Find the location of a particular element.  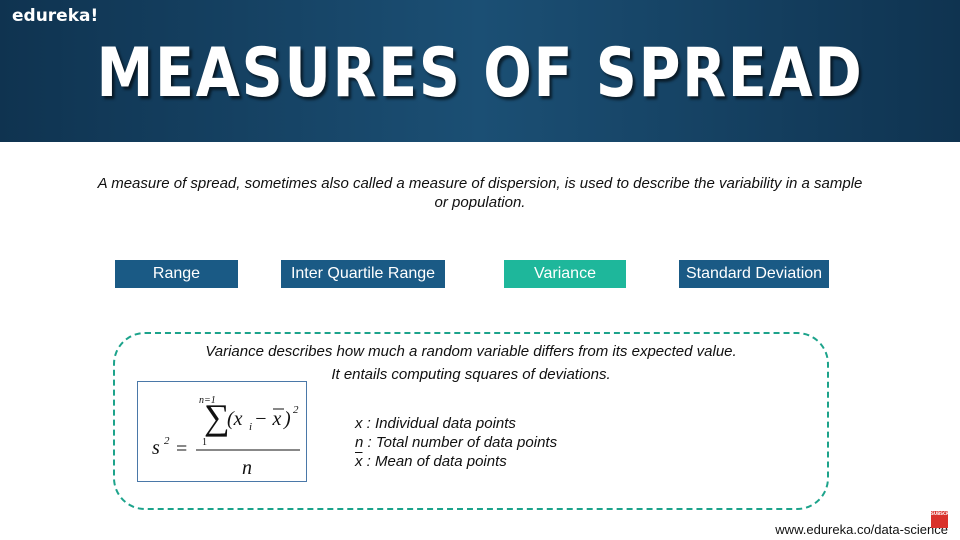

legend-text: : Total number of data points is located at coordinates (460, 442).